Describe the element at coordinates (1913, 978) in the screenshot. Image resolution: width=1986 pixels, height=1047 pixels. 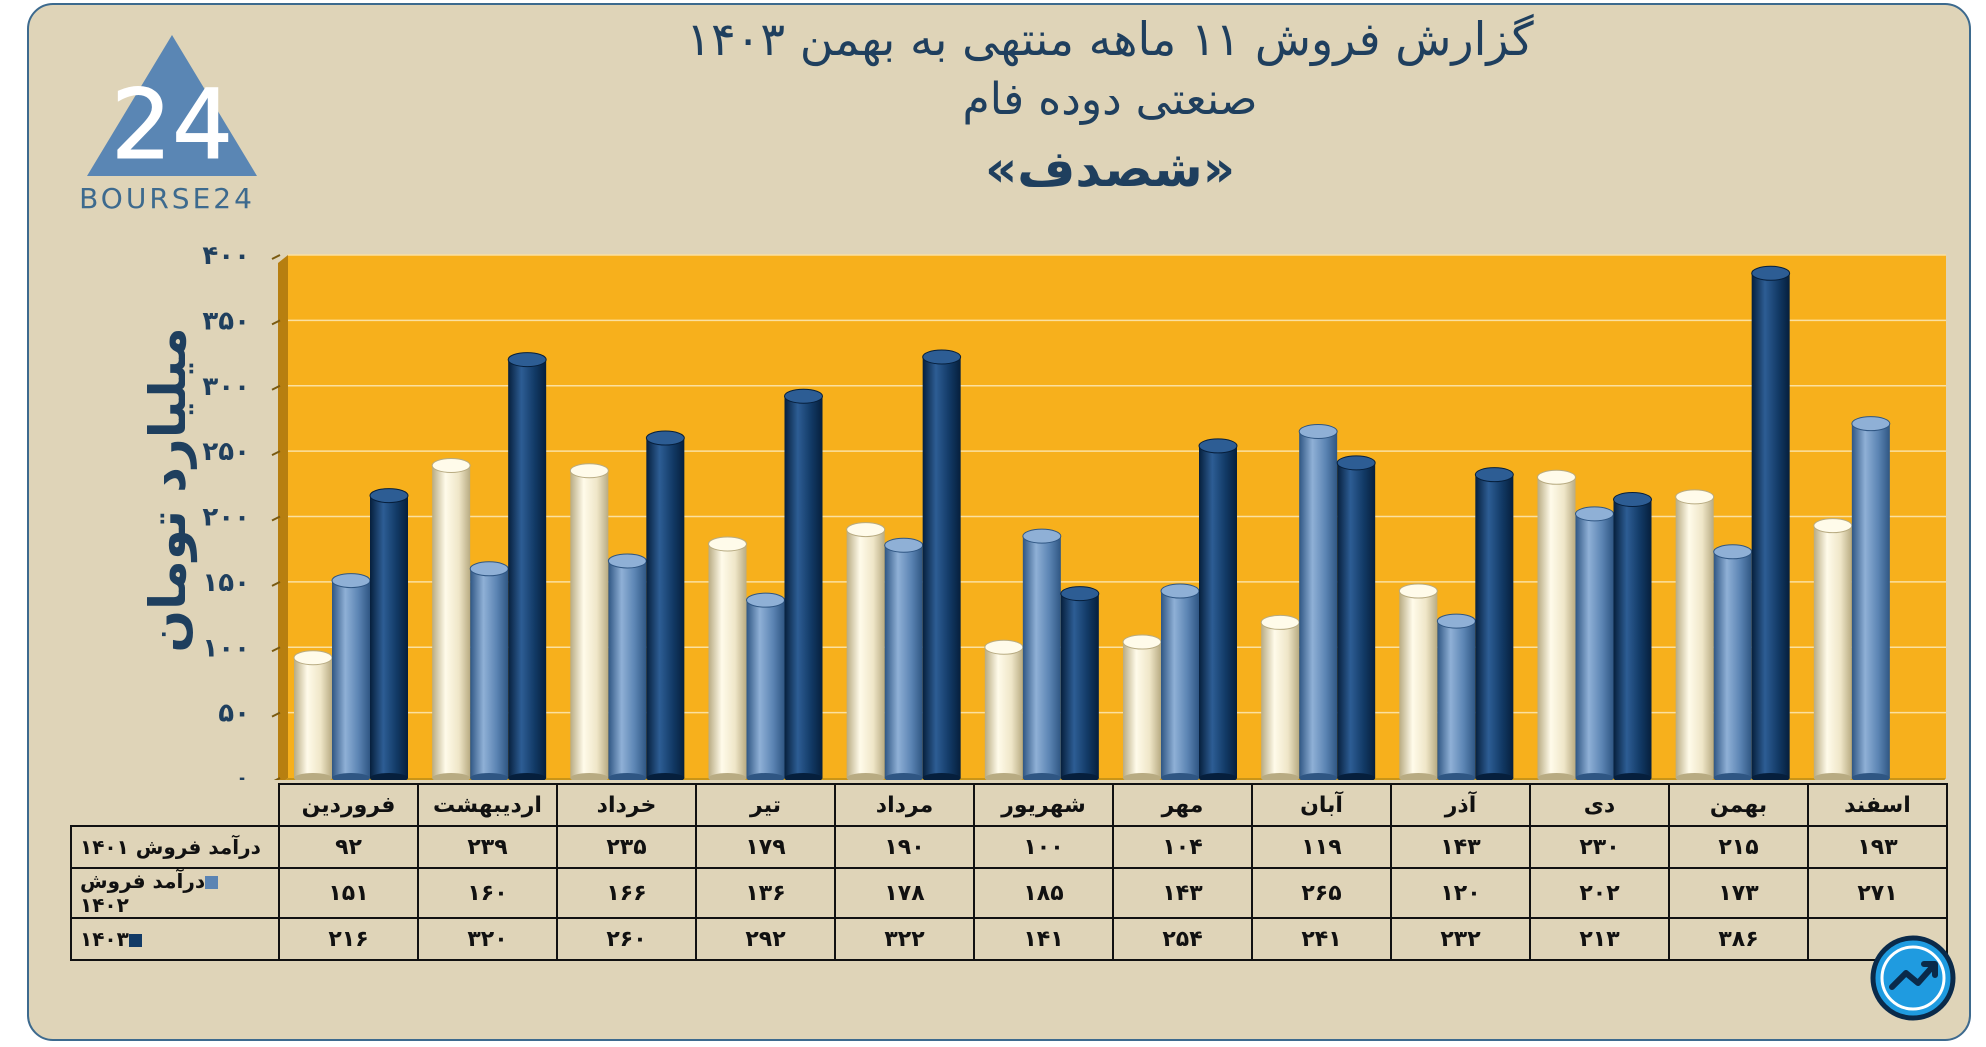
I see `trend-arrow-icon` at that location.